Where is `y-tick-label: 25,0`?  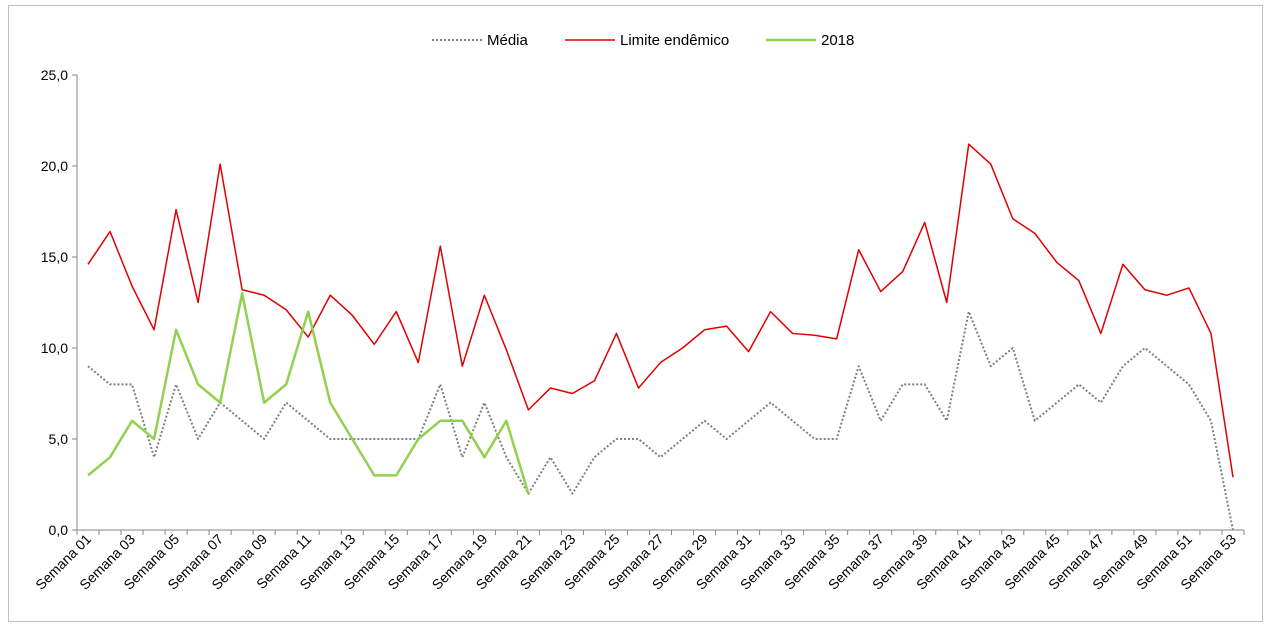 y-tick-label: 25,0 is located at coordinates (54, 75).